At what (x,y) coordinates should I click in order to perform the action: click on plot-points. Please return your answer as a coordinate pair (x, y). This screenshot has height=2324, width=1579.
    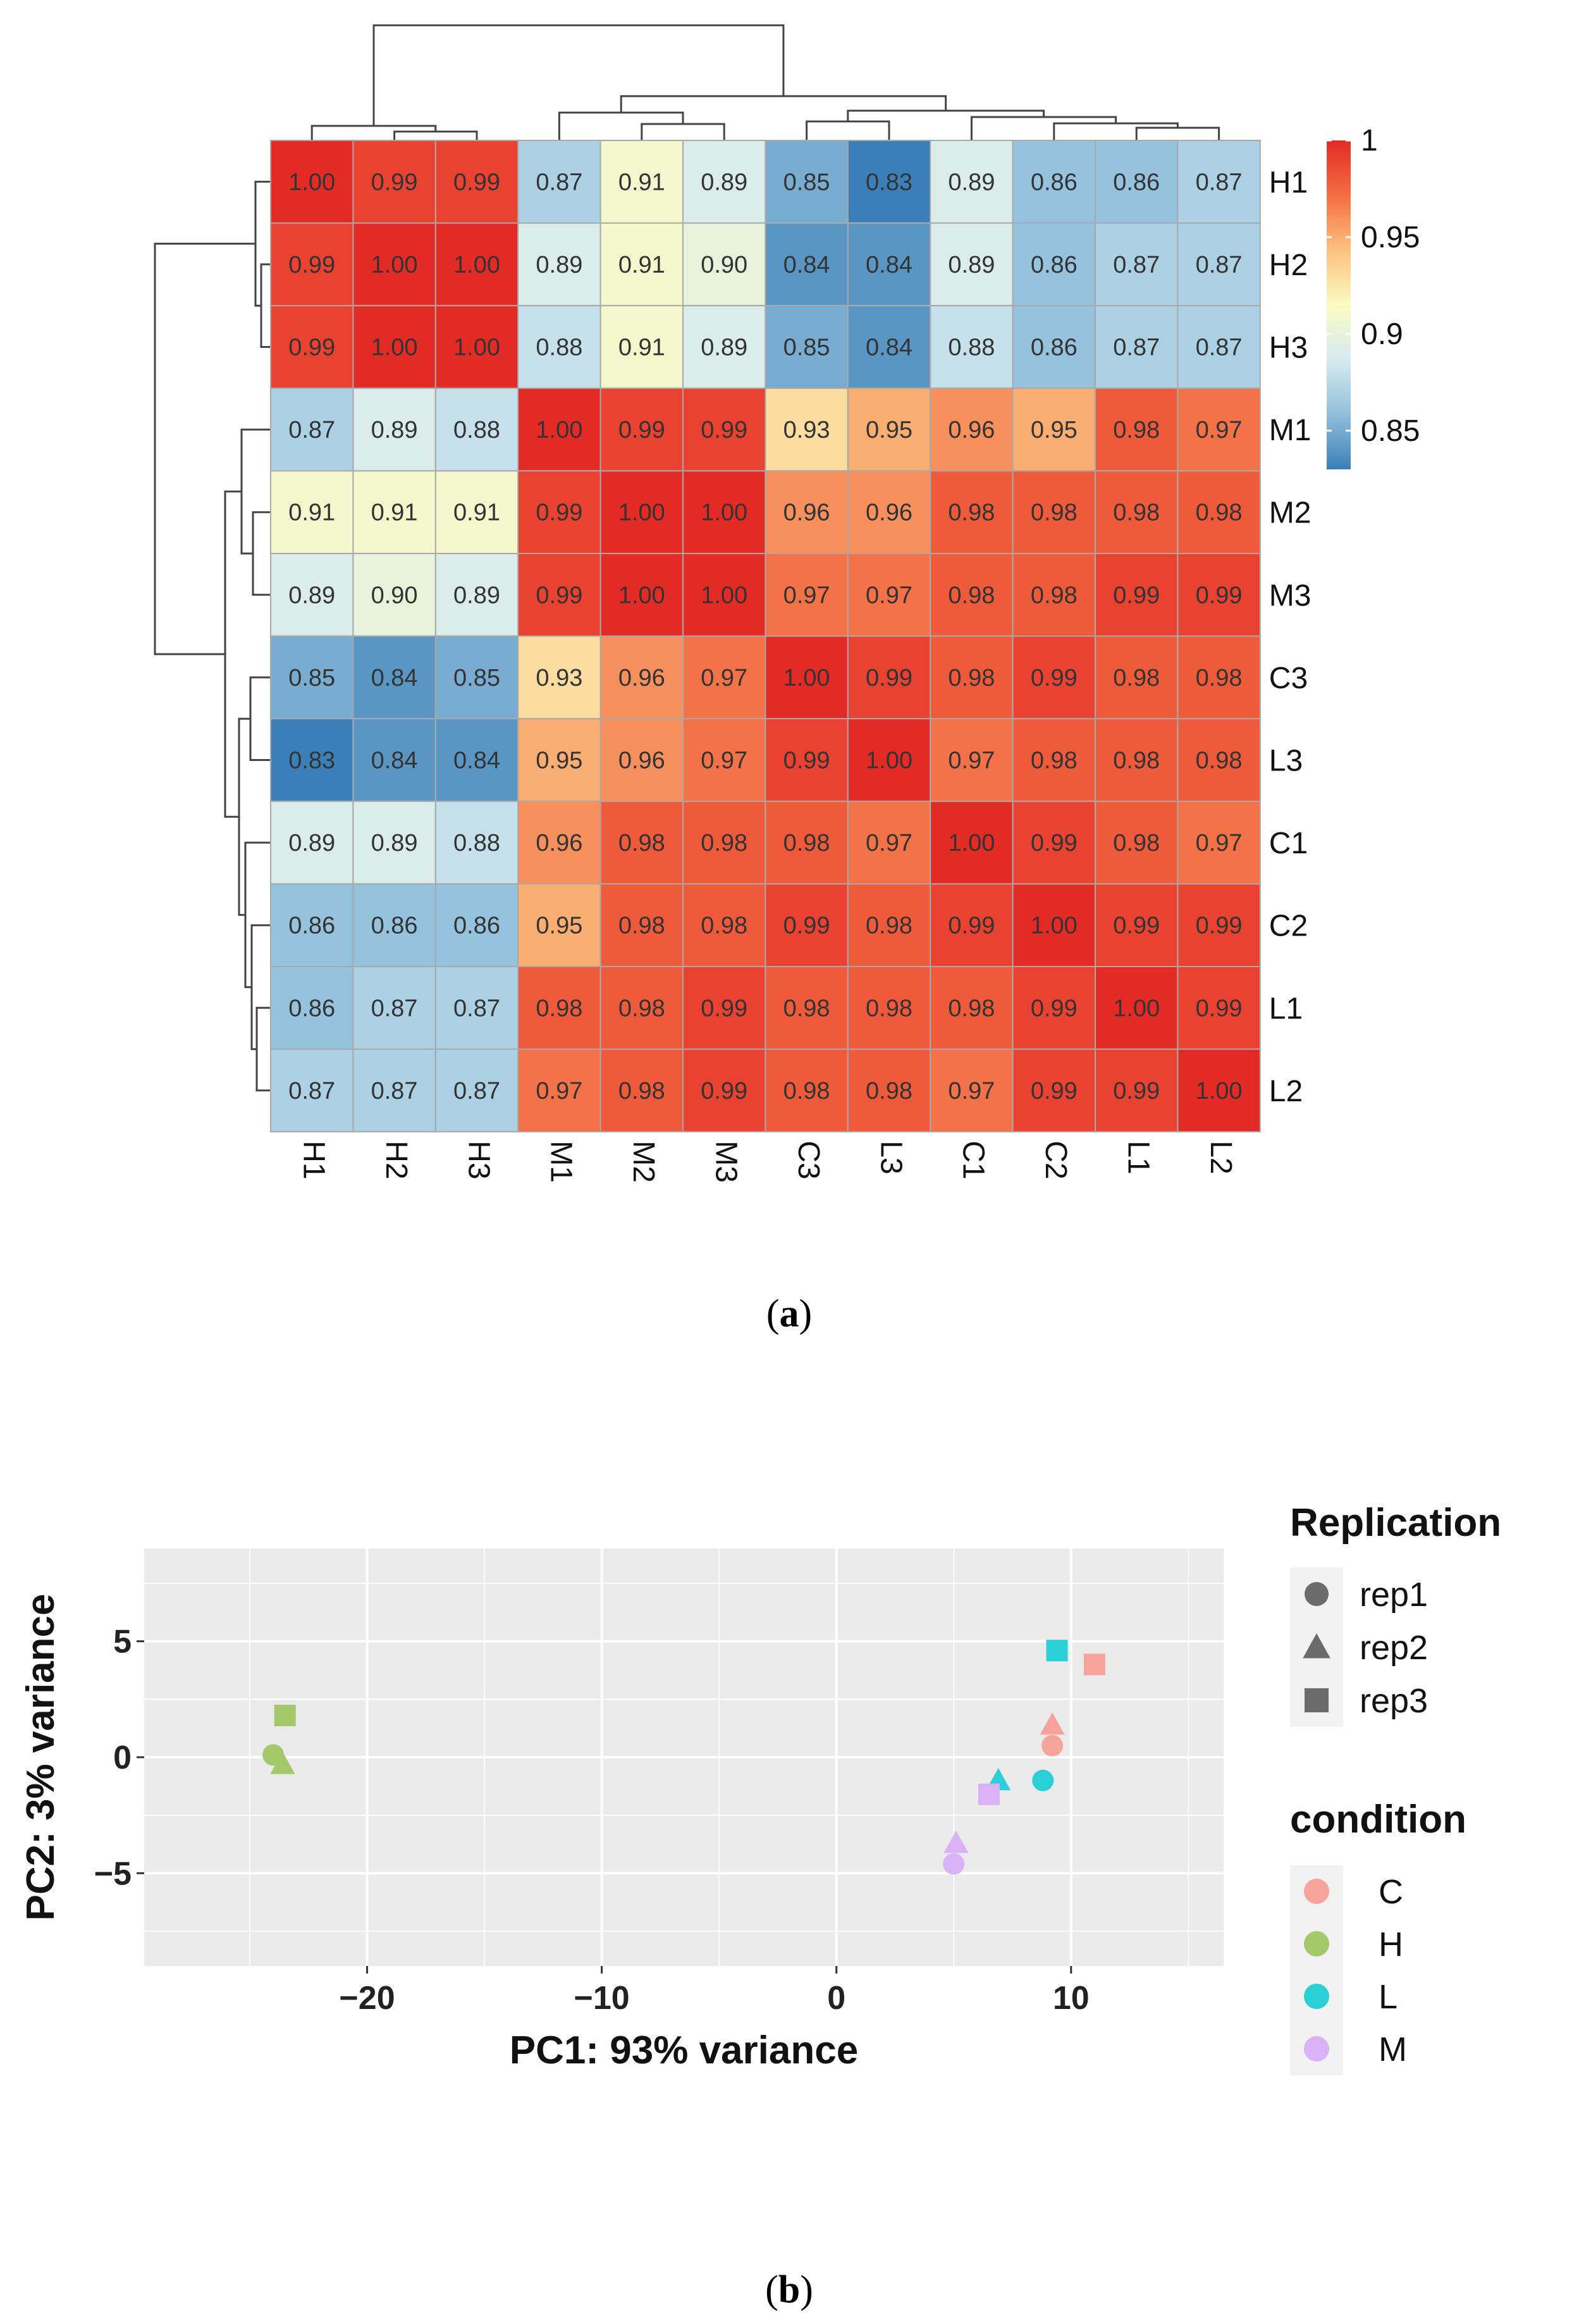
    Looking at the image, I should click on (683, 1757).